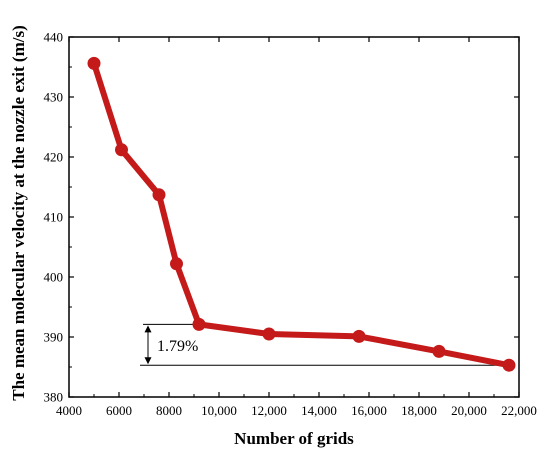 The height and width of the screenshot is (458, 550). I want to click on y-tick-label: 420, so click(54, 157).